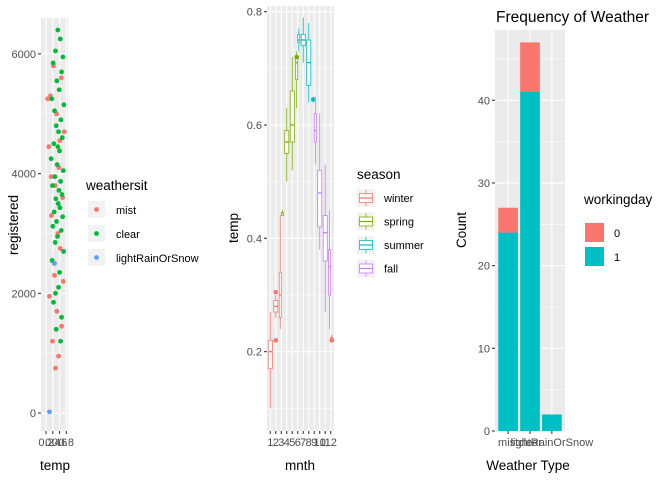 This screenshot has height=485, width=672. Describe the element at coordinates (486, 266) in the screenshot. I see `bar-y-ticks: 0 10 20 30 40` at that location.